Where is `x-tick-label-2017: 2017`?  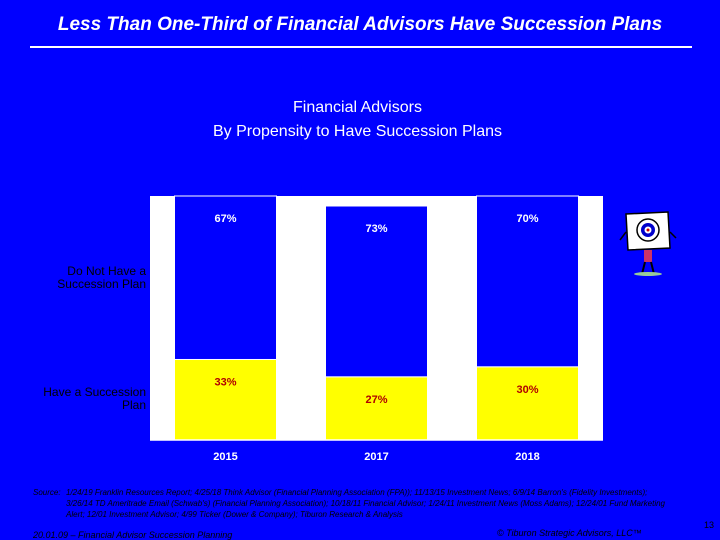 x-tick-label-2017: 2017 is located at coordinates (376, 457).